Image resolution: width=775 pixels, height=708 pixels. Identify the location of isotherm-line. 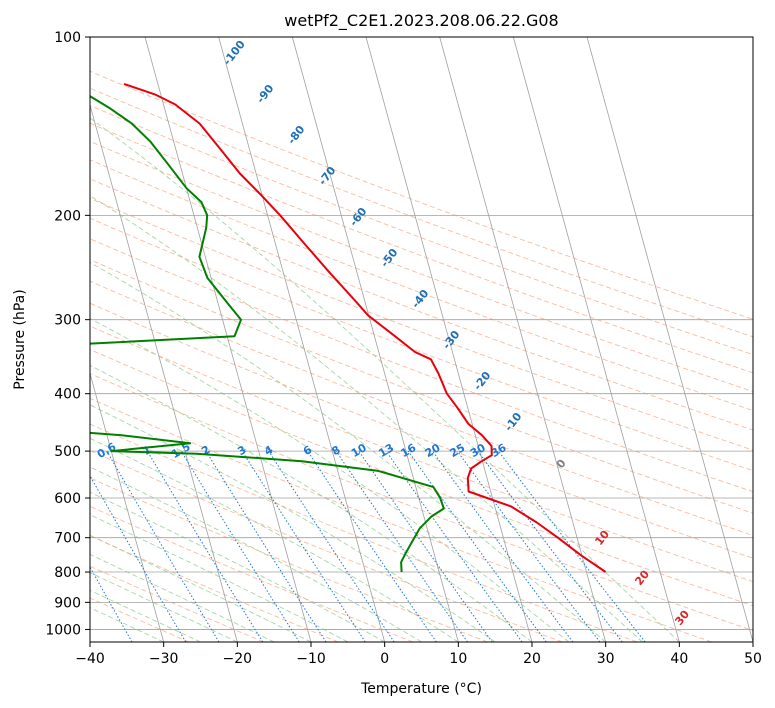
(127, 507).